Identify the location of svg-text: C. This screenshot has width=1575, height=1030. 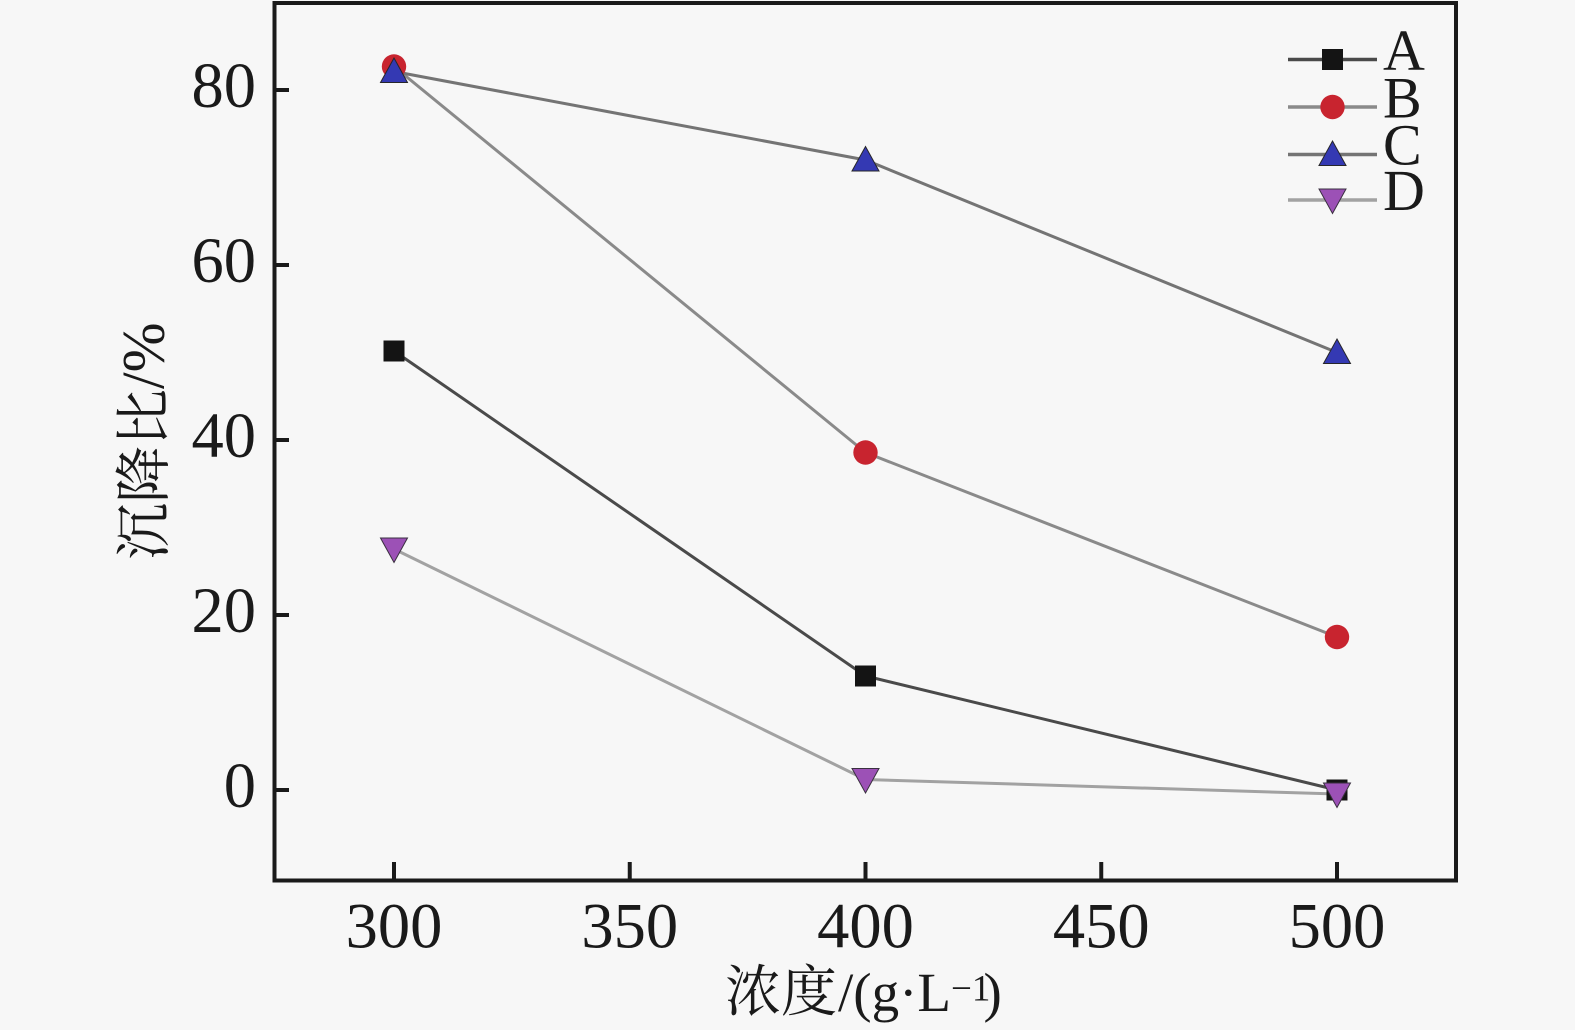
(1402, 145).